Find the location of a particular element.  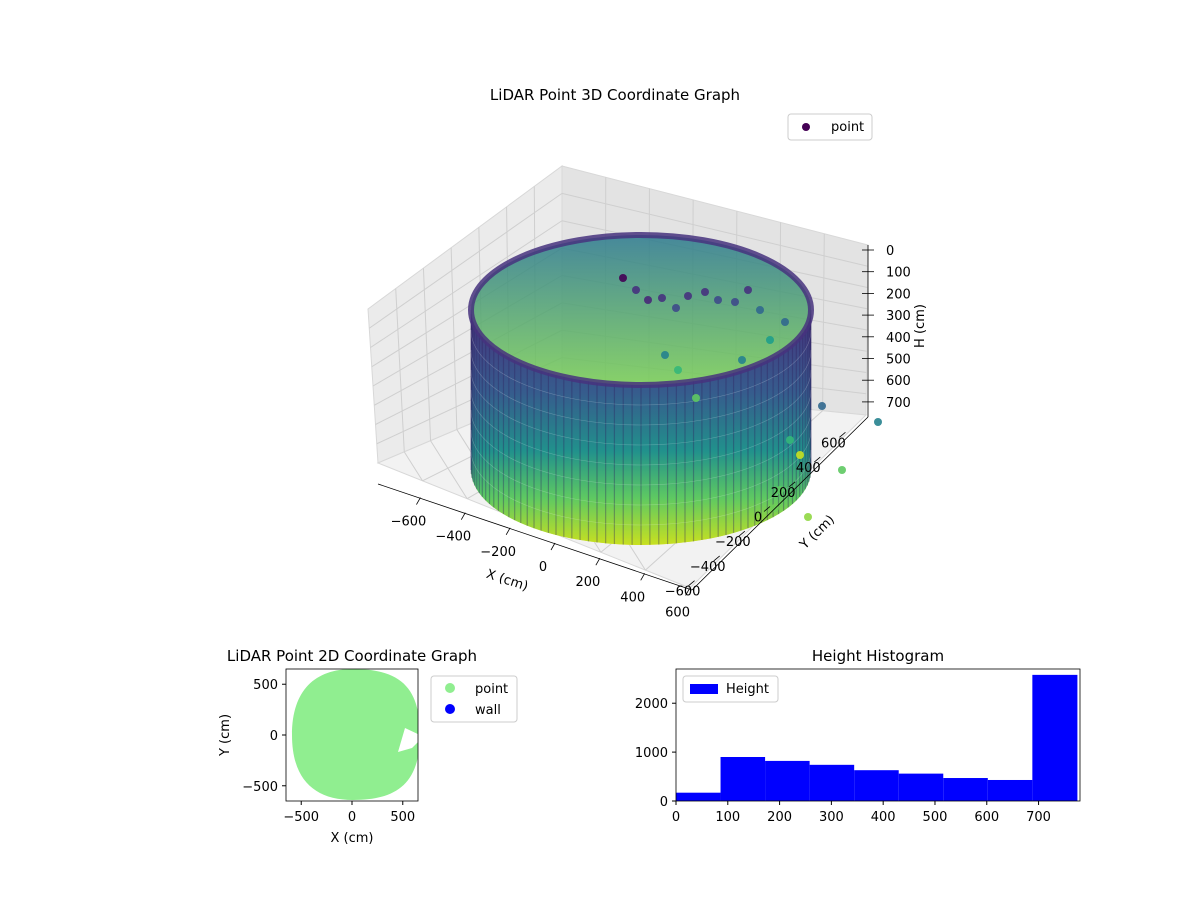

legend-histogram-frame is located at coordinates (730, 689).